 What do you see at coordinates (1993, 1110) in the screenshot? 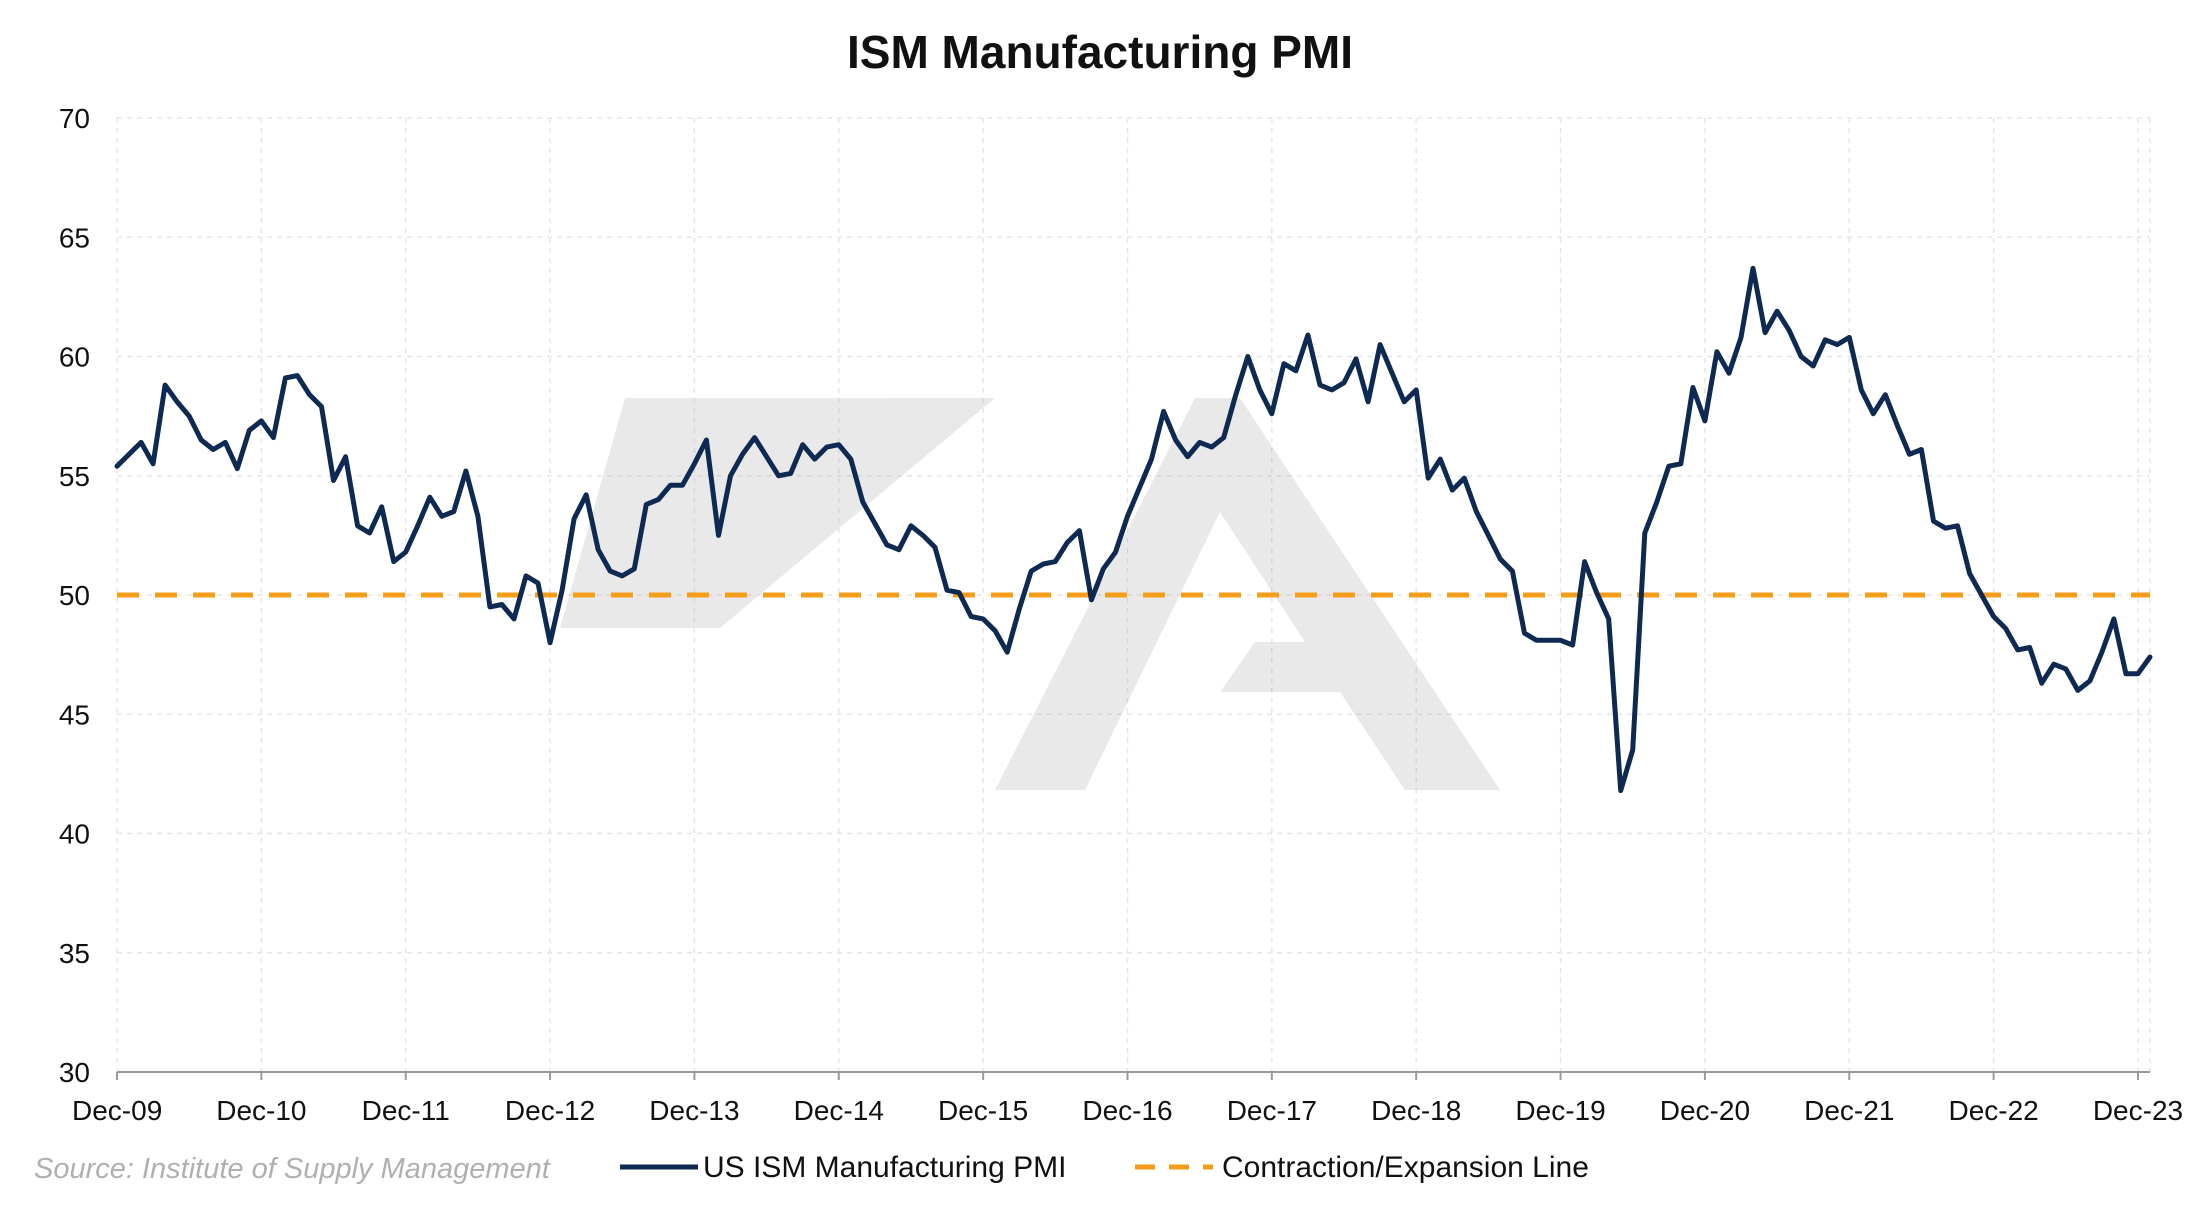
I see `x-tick-label: Dec-22` at bounding box center [1993, 1110].